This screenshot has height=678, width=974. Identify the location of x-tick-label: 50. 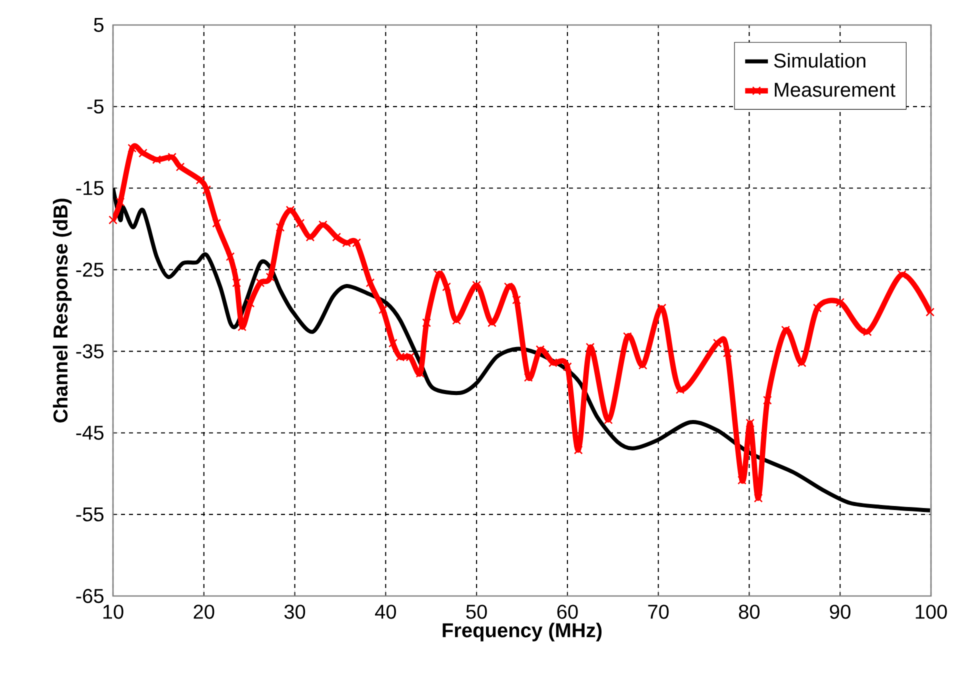
(476, 611).